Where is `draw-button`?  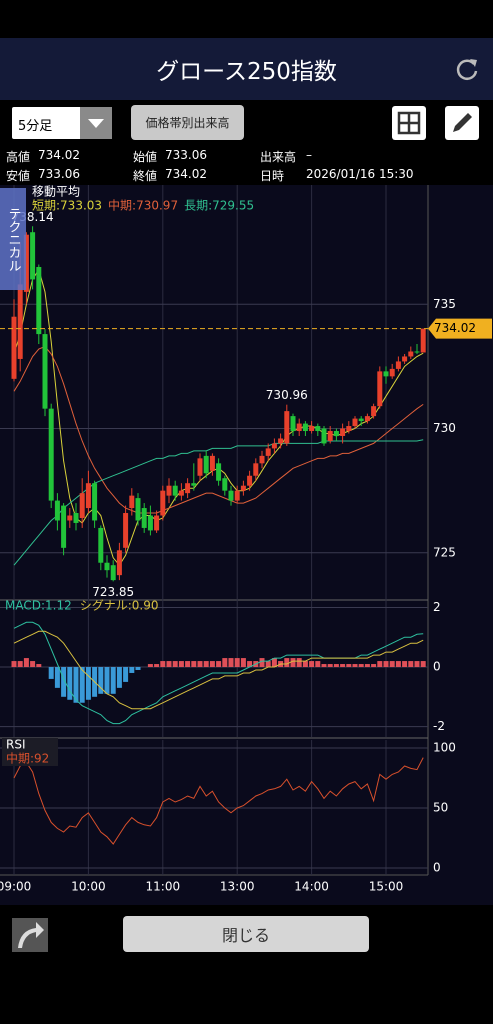
draw-button is located at coordinates (462, 123).